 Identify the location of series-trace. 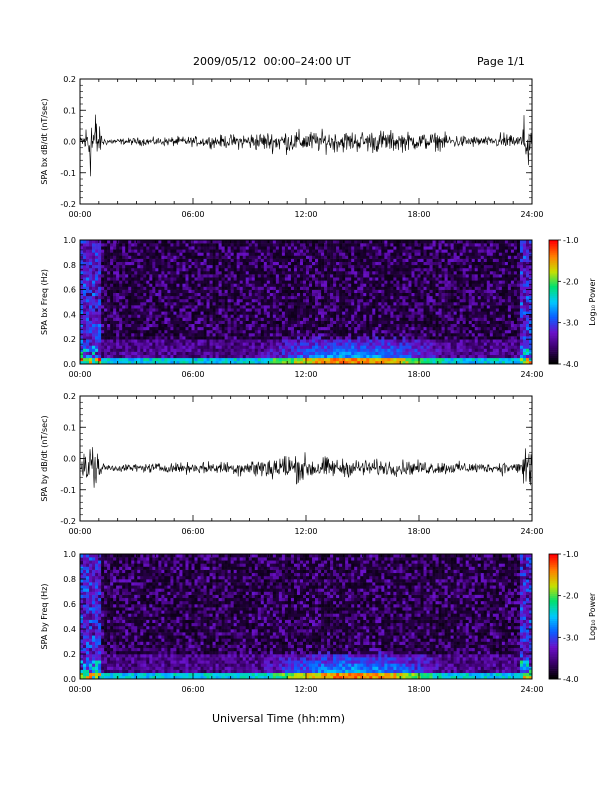
(306, 467).